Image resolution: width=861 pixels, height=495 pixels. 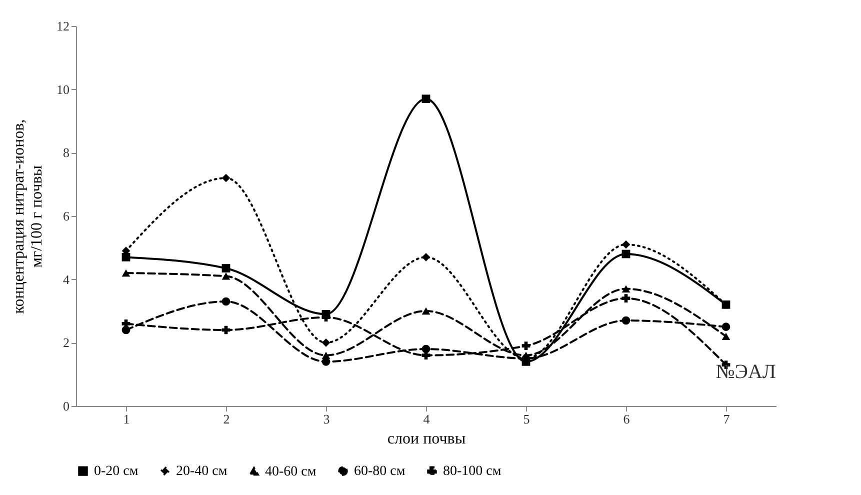 I want to click on y-tick-label: 10, so click(x=63, y=89).